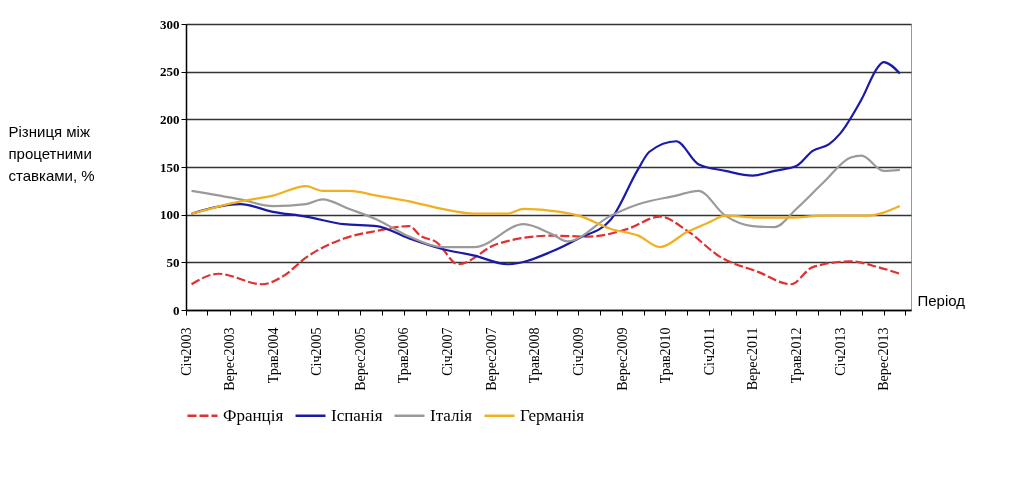 The height and width of the screenshot is (483, 1014). Describe the element at coordinates (753, 359) in the screenshot. I see `x-tick-label: Верес2011` at that location.